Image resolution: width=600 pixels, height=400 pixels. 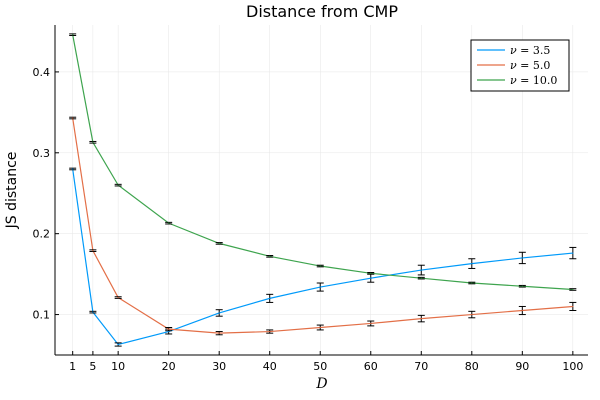 I want to click on x-tick-label: 40, so click(x=270, y=366).